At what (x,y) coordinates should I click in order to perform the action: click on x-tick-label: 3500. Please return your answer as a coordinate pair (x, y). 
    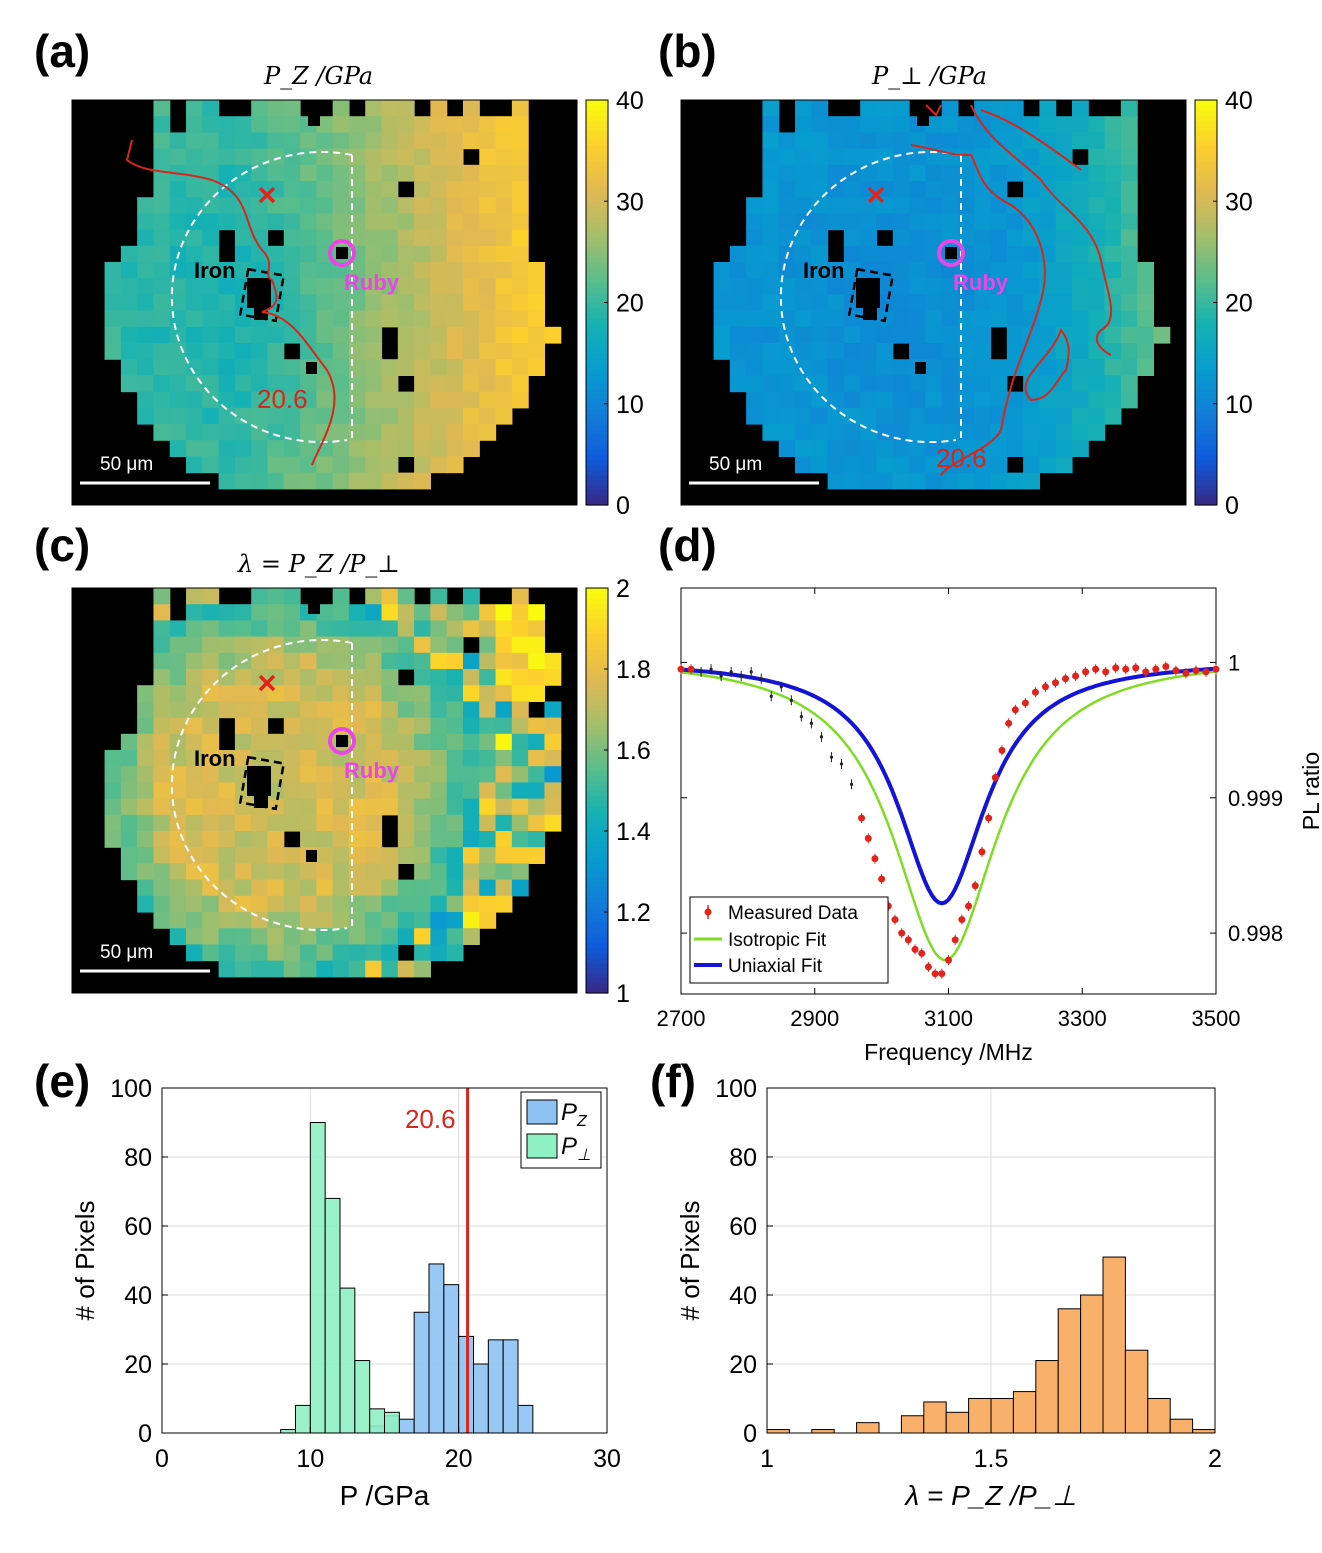
    Looking at the image, I should click on (1216, 1018).